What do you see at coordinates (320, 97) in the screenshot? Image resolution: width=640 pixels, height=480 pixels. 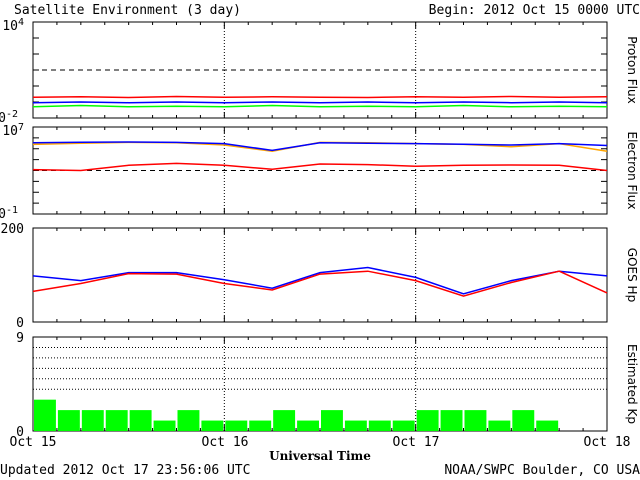 I see `proton-series-red` at bounding box center [320, 97].